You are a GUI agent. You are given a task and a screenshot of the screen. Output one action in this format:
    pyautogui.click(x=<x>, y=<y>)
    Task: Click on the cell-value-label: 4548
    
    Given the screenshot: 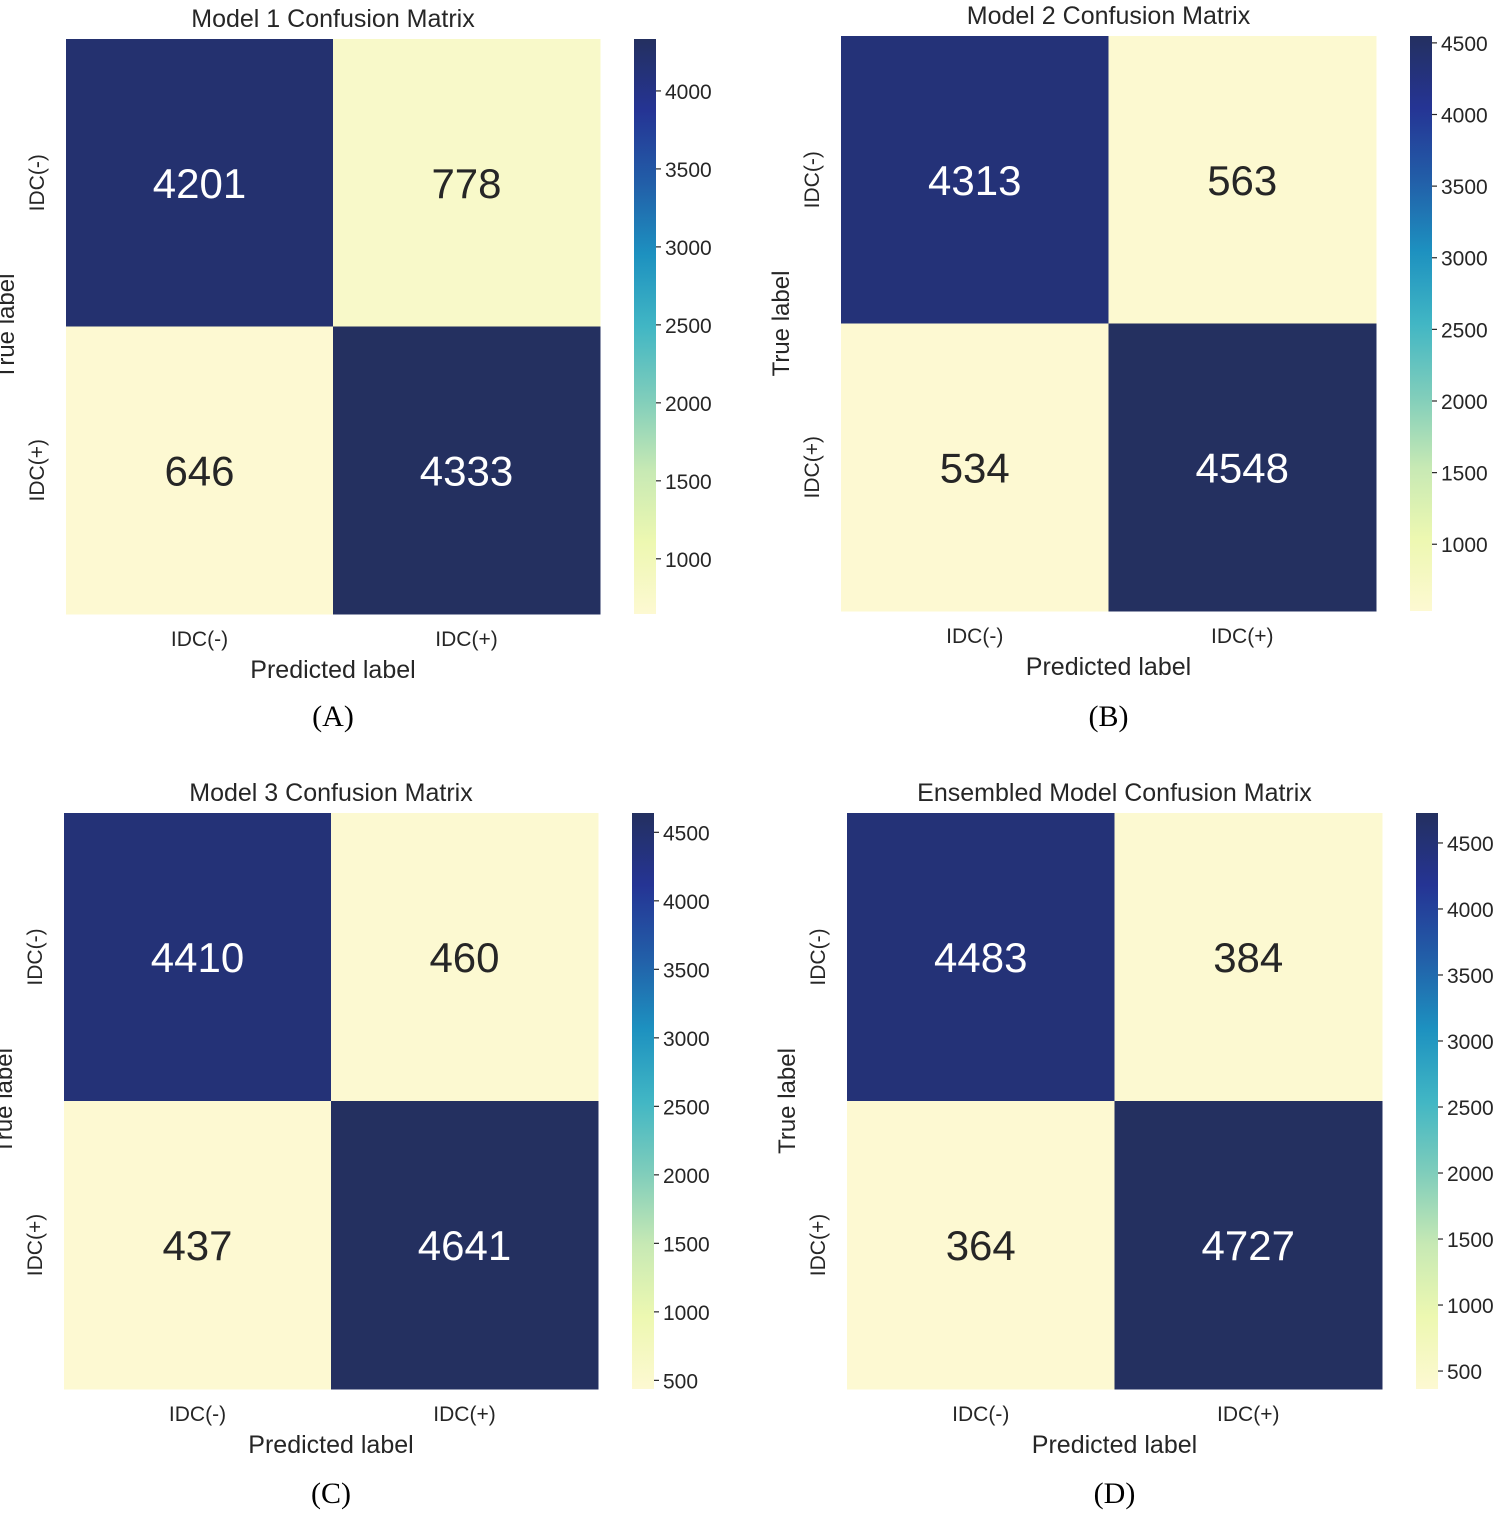 What is the action you would take?
    pyautogui.click(x=1242, y=467)
    